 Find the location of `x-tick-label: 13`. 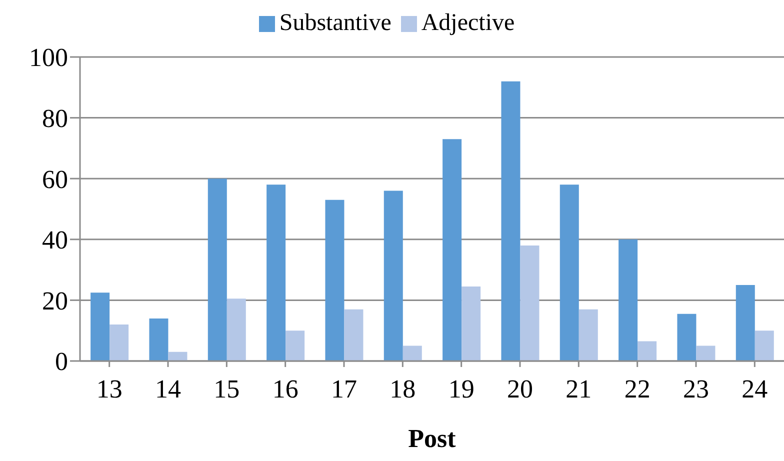

x-tick-label: 13 is located at coordinates (109, 389).